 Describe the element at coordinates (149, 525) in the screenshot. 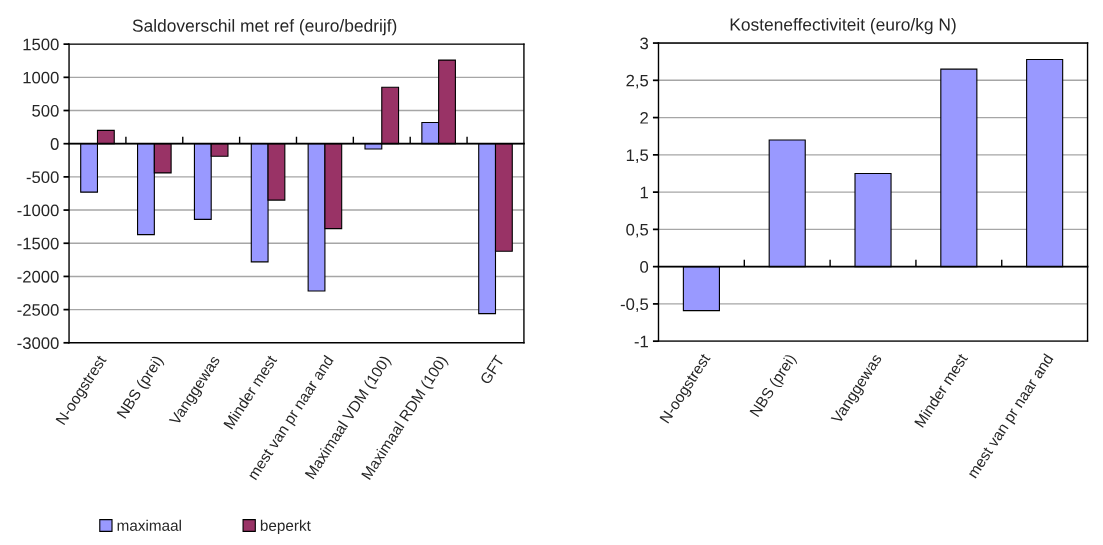

I see `legend-label: maximaal` at that location.